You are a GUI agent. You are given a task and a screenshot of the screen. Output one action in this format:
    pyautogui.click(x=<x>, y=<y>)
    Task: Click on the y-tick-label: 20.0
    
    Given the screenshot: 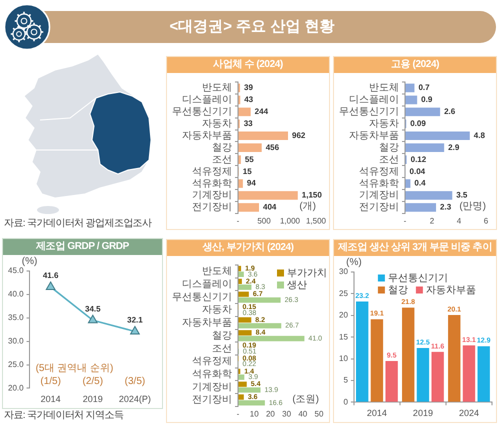 What is the action you would take?
    pyautogui.click(x=16, y=387)
    